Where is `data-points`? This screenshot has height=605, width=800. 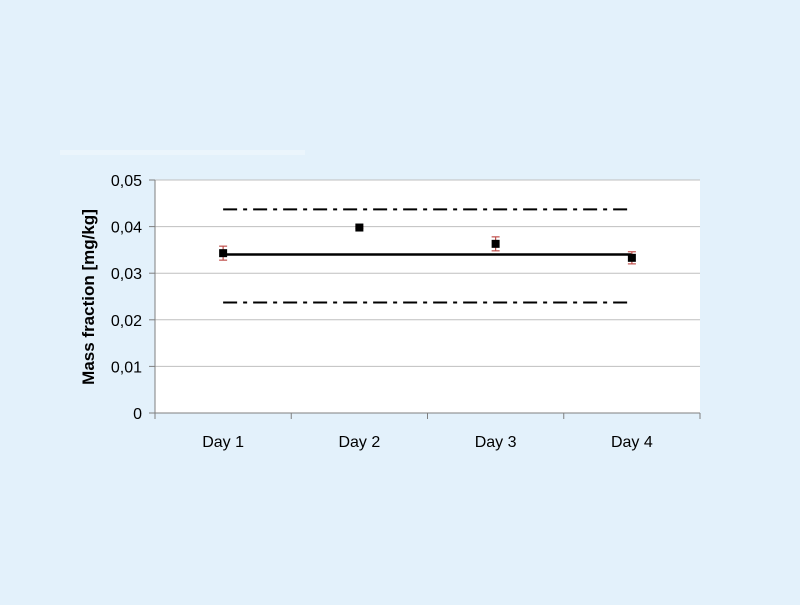 data-points is located at coordinates (427, 244).